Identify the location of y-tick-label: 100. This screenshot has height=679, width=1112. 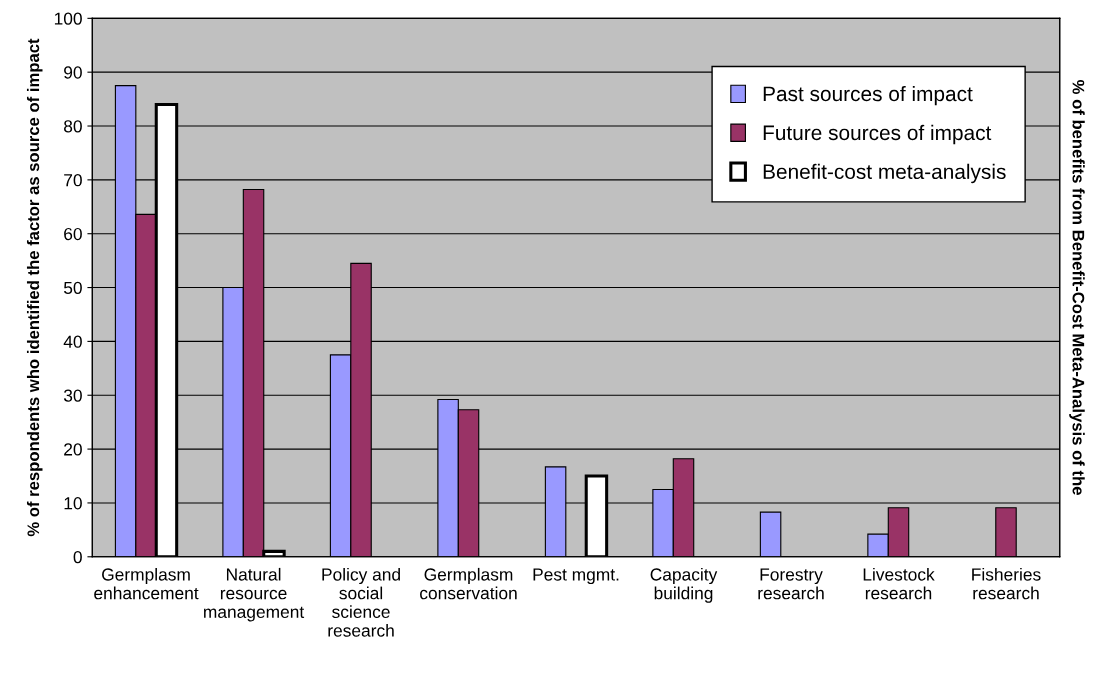
(68, 18).